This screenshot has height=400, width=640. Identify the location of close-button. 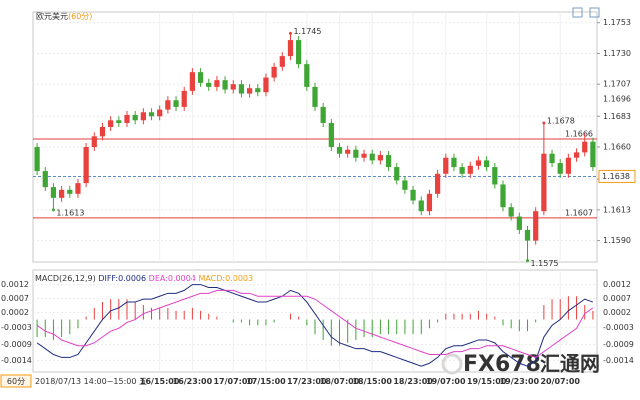
(594, 12).